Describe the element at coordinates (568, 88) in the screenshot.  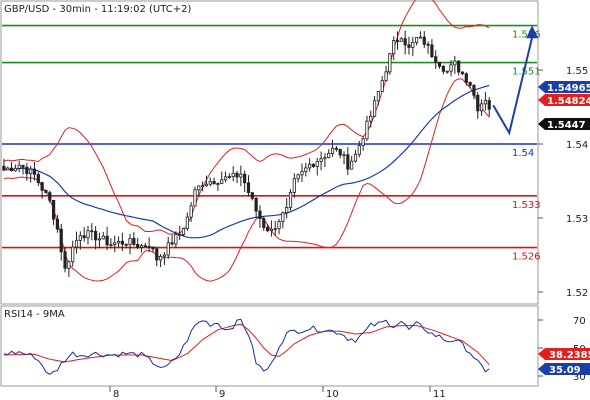
I see `price-tag-upper: 1.54965` at that location.